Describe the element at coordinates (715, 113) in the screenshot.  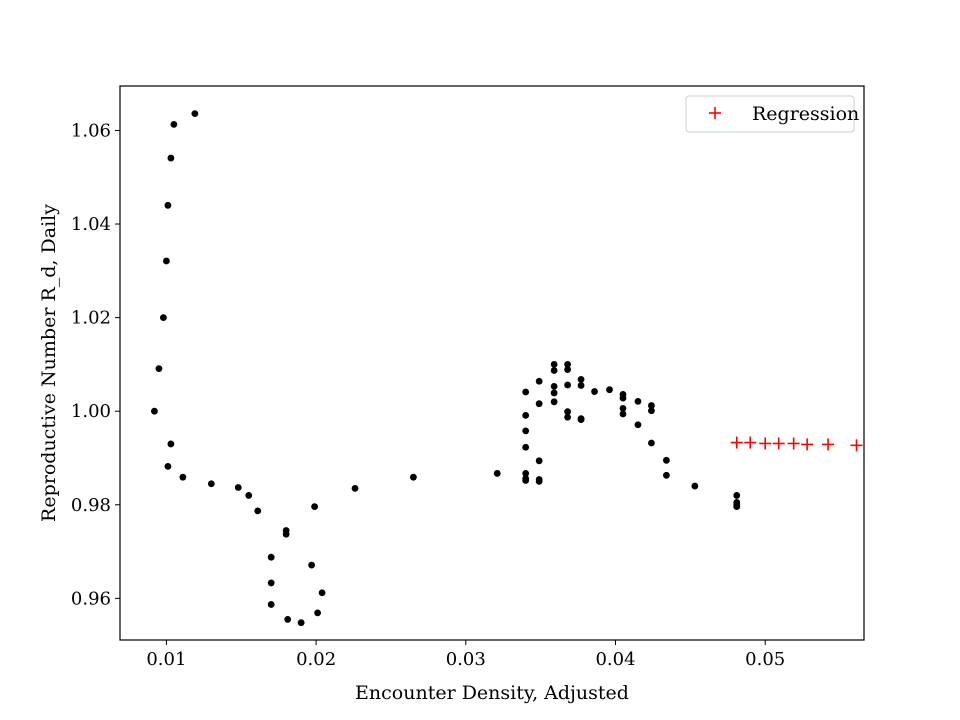
I see `legend-marker-regression` at that location.